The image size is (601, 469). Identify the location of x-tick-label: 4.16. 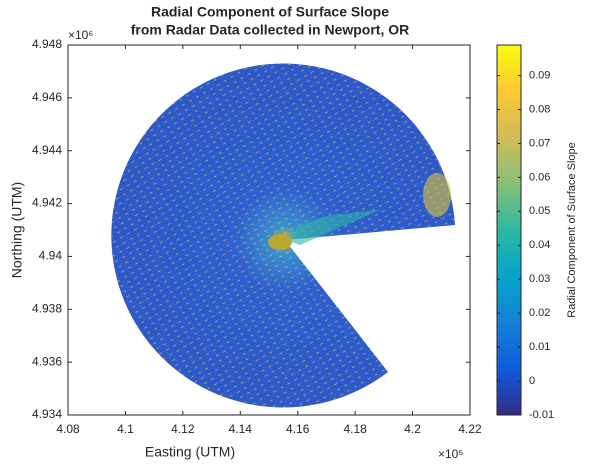
(298, 429).